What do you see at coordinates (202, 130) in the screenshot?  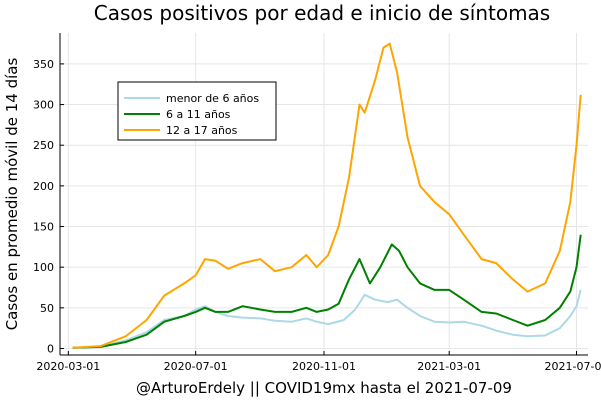 I see `legend-label: 12 a 17 años` at bounding box center [202, 130].